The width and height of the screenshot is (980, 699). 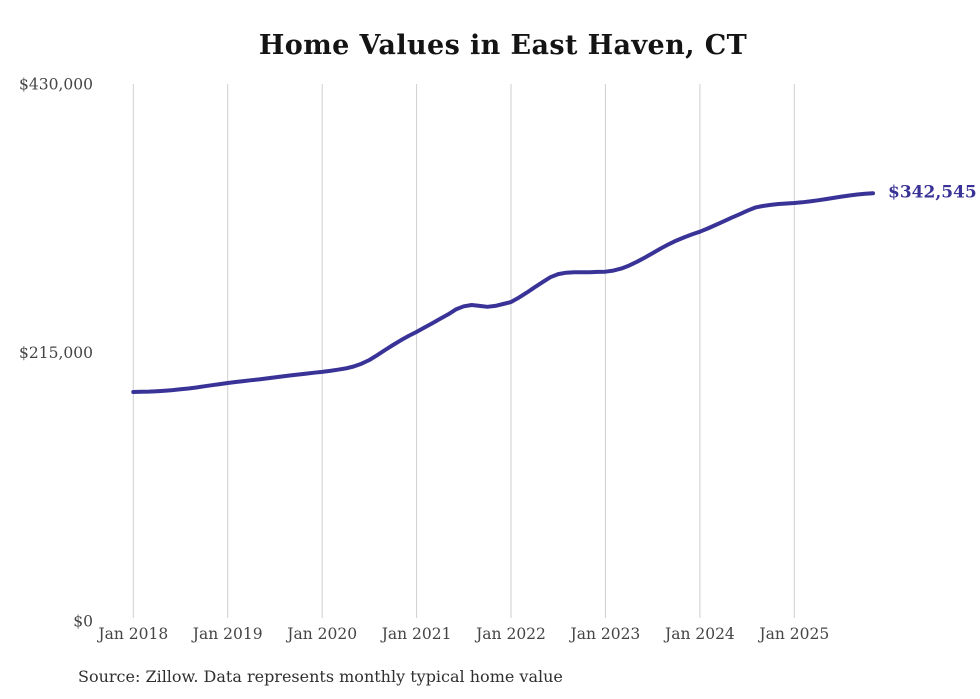 What do you see at coordinates (503, 45) in the screenshot?
I see `chart-title: Home Values in East Haven, CT` at bounding box center [503, 45].